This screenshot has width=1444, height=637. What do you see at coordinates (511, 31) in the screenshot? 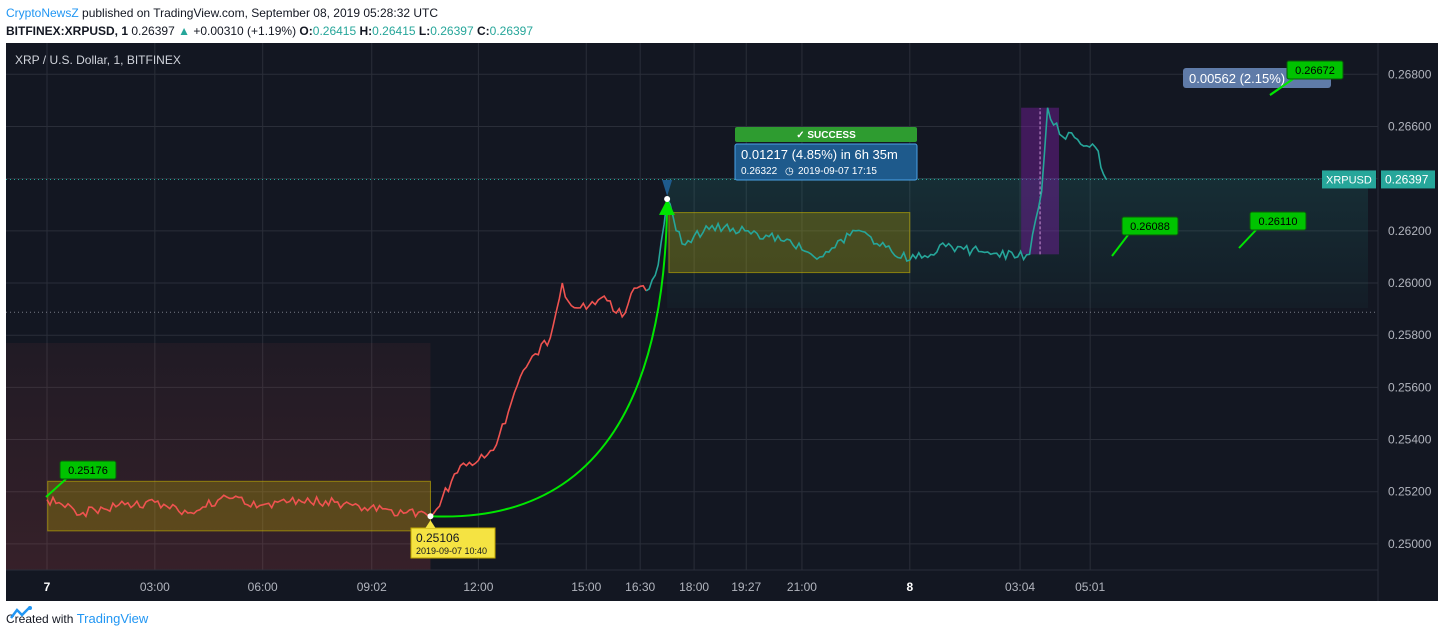
I see `close-value: 0.26397` at bounding box center [511, 31].